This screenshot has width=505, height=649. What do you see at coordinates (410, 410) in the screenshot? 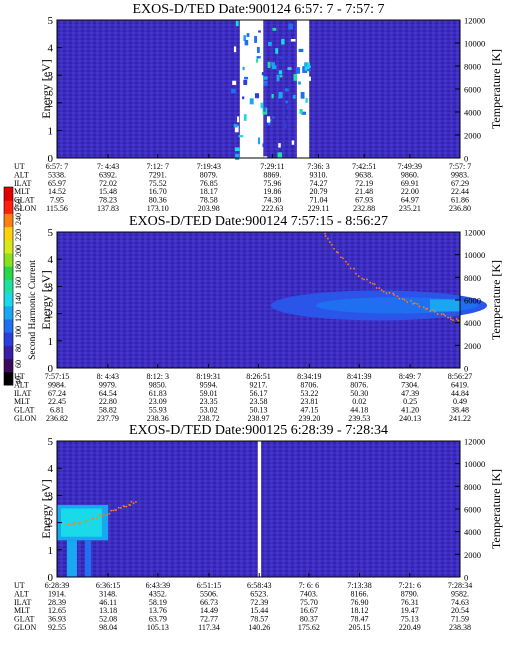
I see `table-cell: 41.20` at bounding box center [410, 410].